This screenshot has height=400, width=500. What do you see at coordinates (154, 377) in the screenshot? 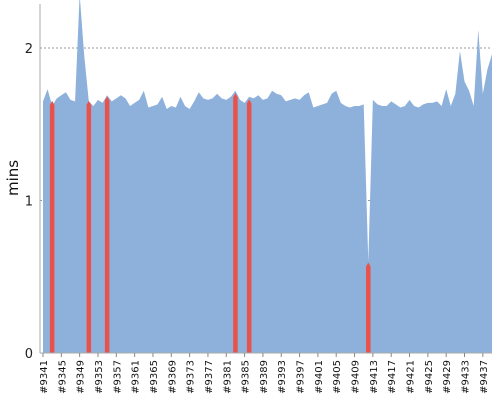
I see `x-tick-label: #9365` at bounding box center [154, 377].